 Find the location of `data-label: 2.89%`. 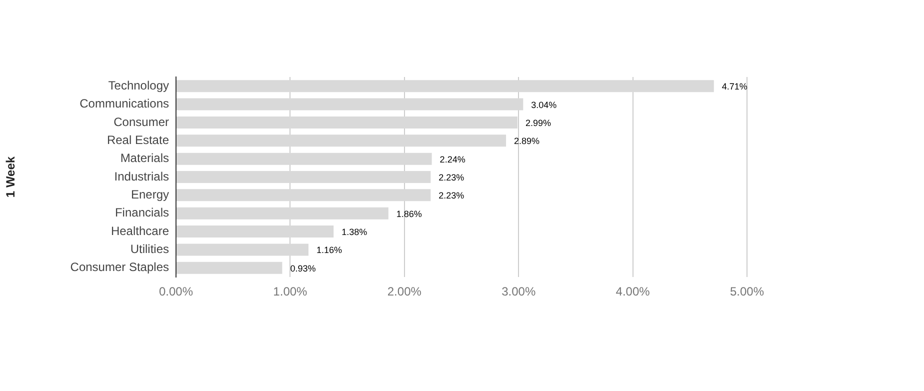

data-label: 2.89% is located at coordinates (527, 141).